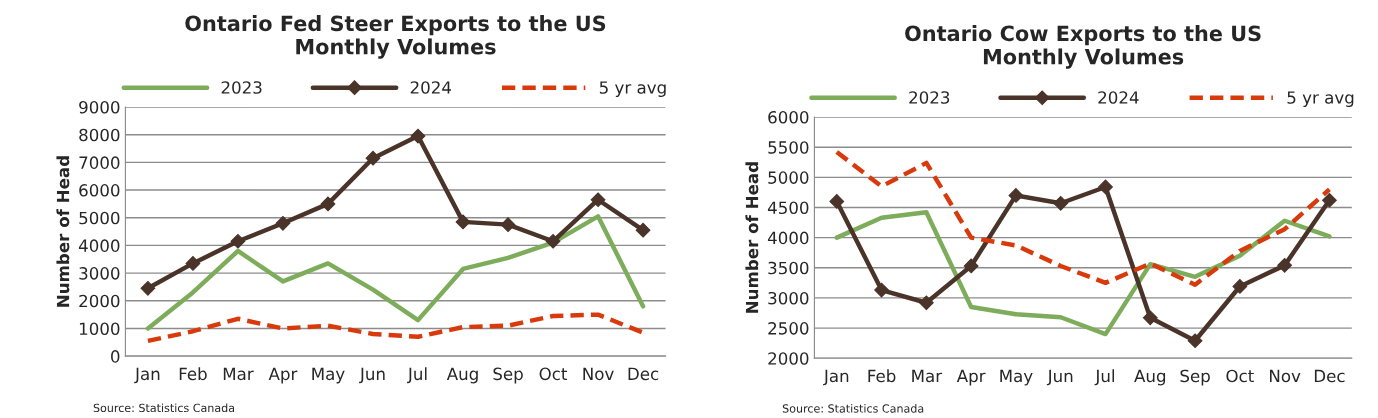 This screenshot has width=1378, height=418. Describe the element at coordinates (99, 162) in the screenshot. I see `y-tick-label: 7000` at that location.